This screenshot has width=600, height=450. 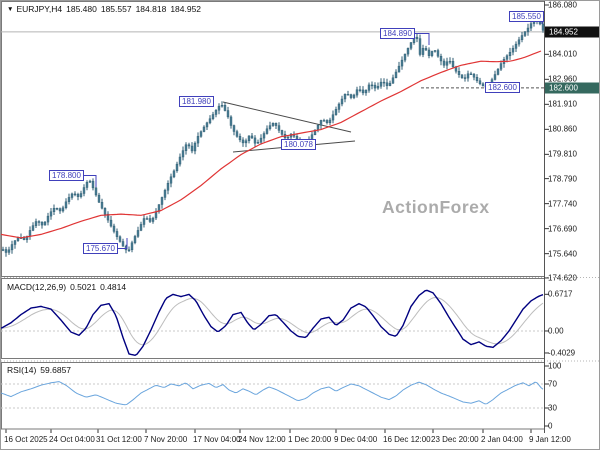 What do you see at coordinates (22, 370) in the screenshot?
I see `rsi-label: RSI(14)` at bounding box center [22, 370].